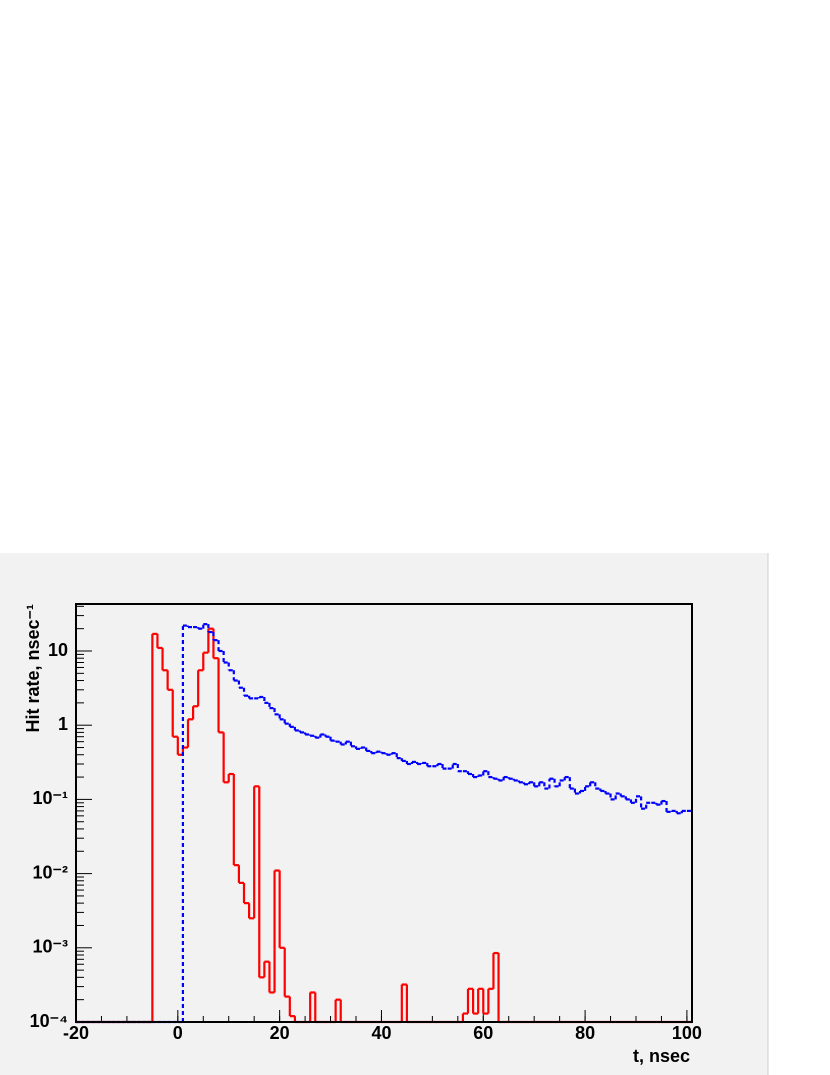 Image resolution: width=830 pixels, height=1075 pixels. I want to click on x-tick-label: 60, so click(483, 1033).